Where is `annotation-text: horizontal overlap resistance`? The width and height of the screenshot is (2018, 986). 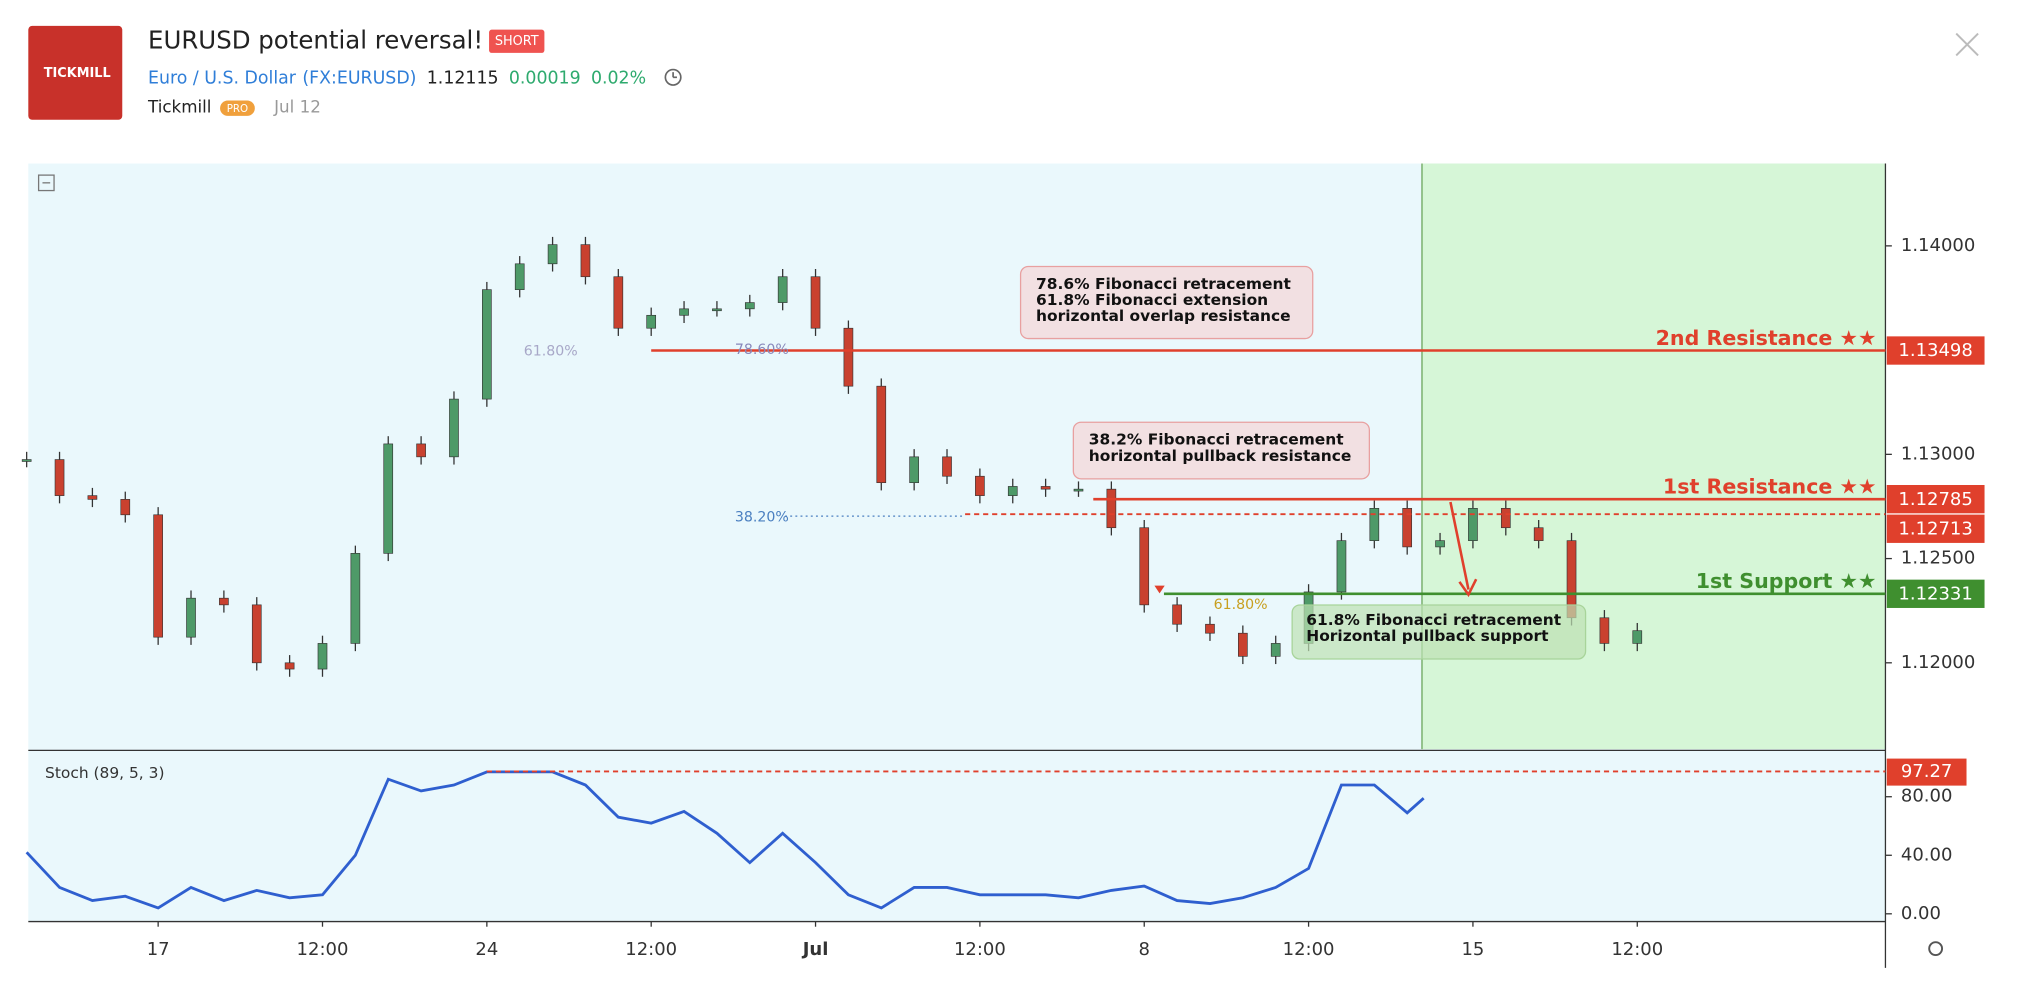
annotation-text: horizontal overlap resistance is located at coordinates (1163, 316).